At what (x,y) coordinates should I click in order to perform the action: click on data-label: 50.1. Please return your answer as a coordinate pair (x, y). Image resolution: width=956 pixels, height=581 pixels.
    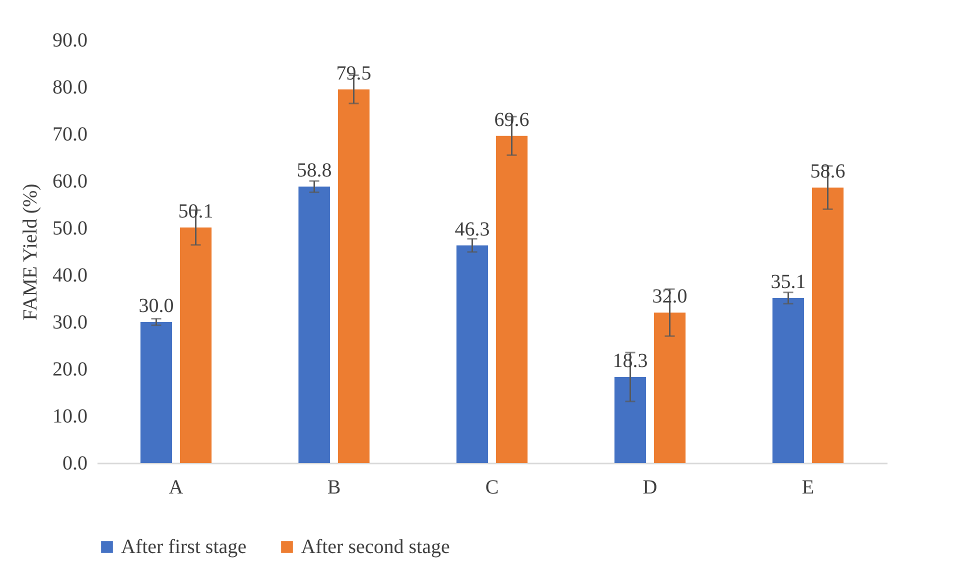
    Looking at the image, I should click on (196, 211).